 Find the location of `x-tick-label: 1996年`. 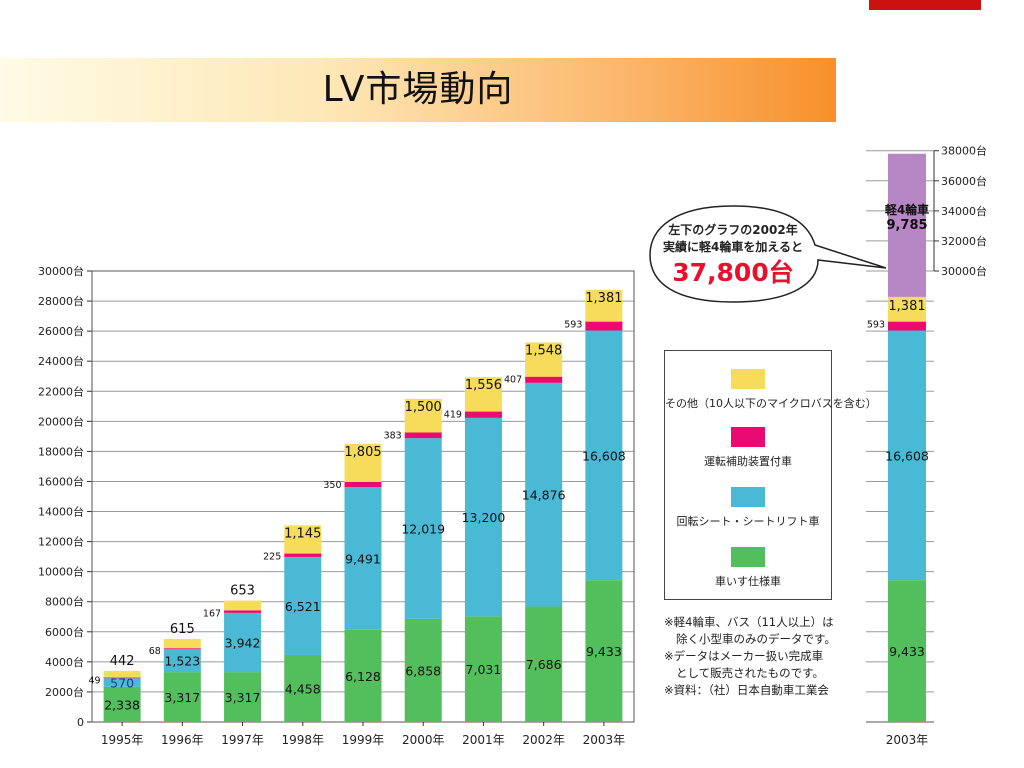

x-tick-label: 1996年 is located at coordinates (182, 740).